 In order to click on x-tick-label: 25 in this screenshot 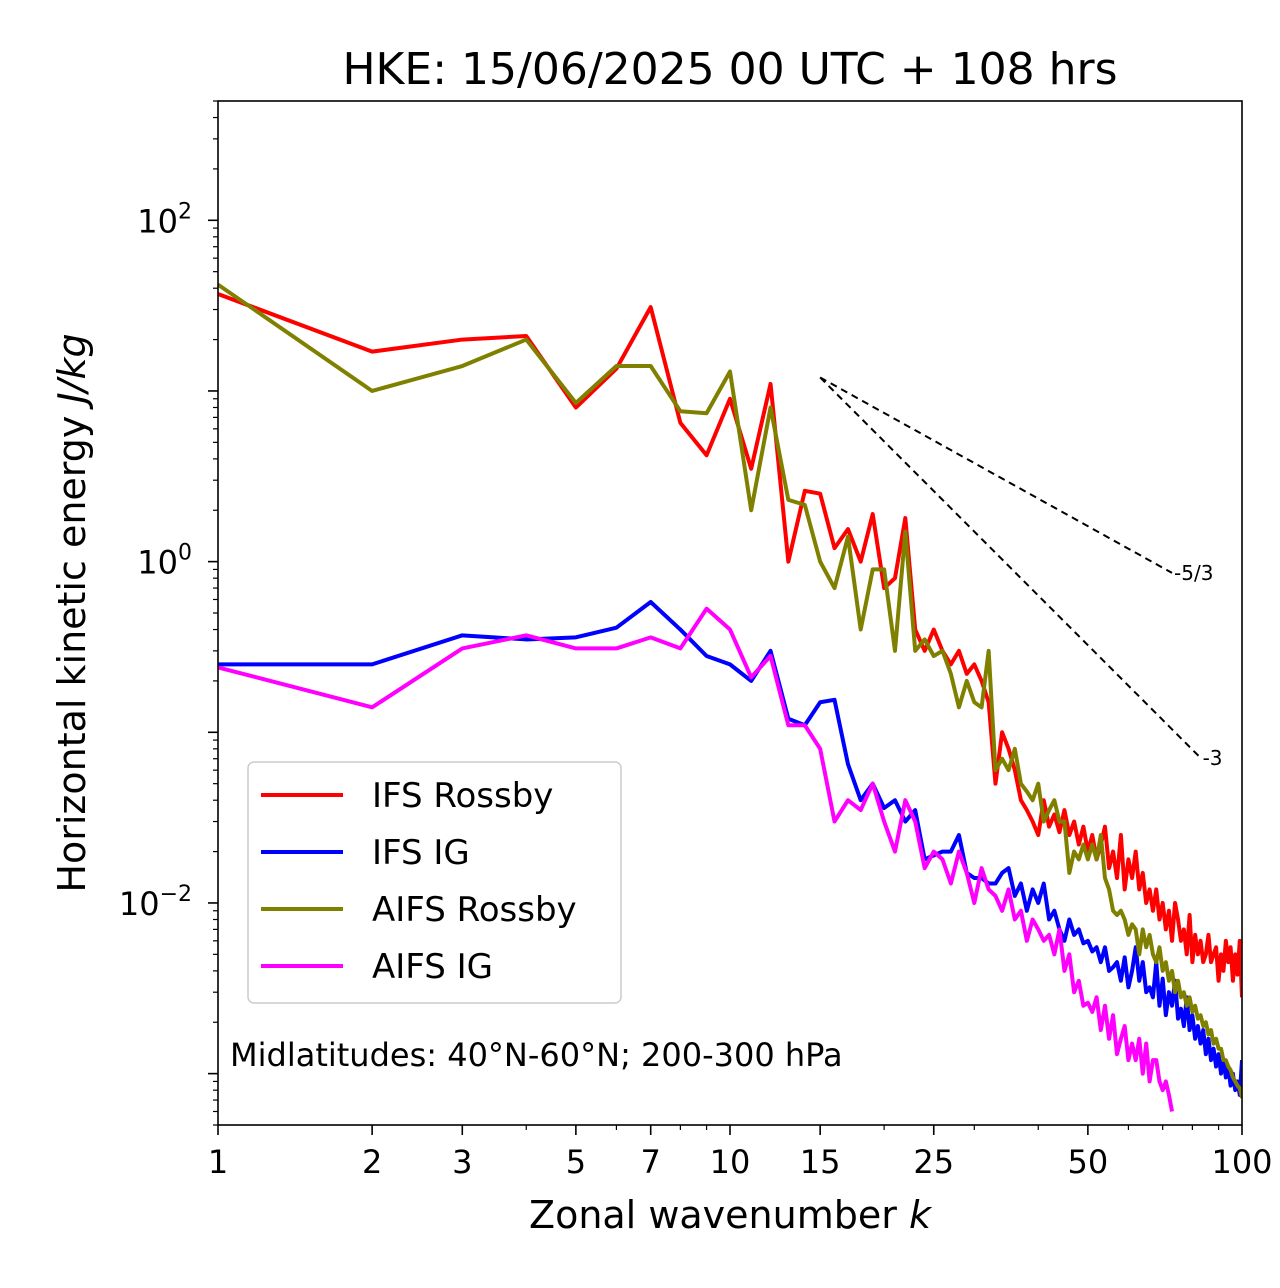, I will do `click(933, 1162)`.